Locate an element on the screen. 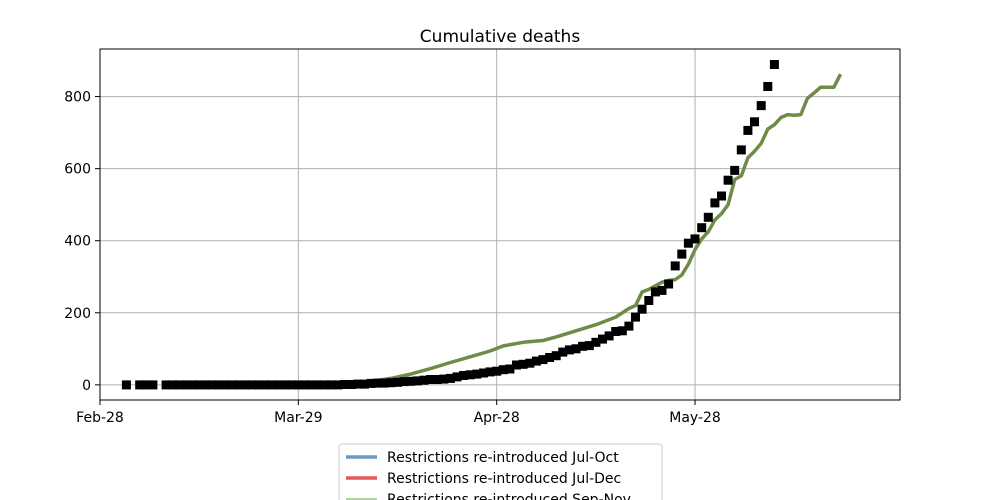 The width and height of the screenshot is (1000, 500). y-tick-label: 200 is located at coordinates (77, 314).